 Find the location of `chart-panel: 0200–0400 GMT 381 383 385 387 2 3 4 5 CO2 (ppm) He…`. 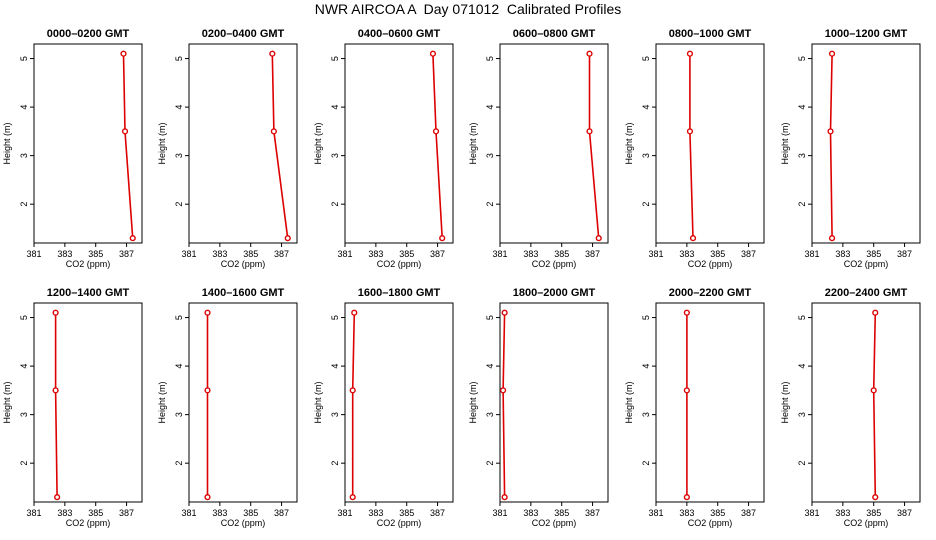

chart-panel: 0200–0400 GMT 381 383 385 387 2 3 4 5 CO2 (ppm) He… is located at coordinates (227, 148).